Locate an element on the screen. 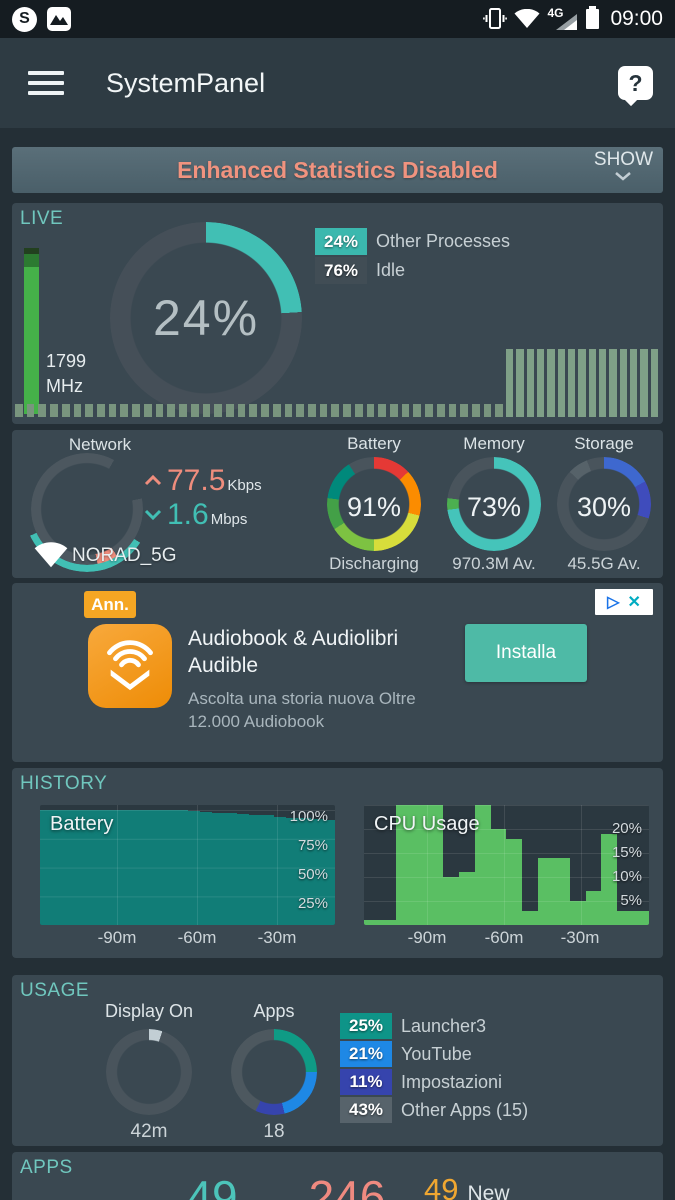  storage-ring is located at coordinates (604, 504).